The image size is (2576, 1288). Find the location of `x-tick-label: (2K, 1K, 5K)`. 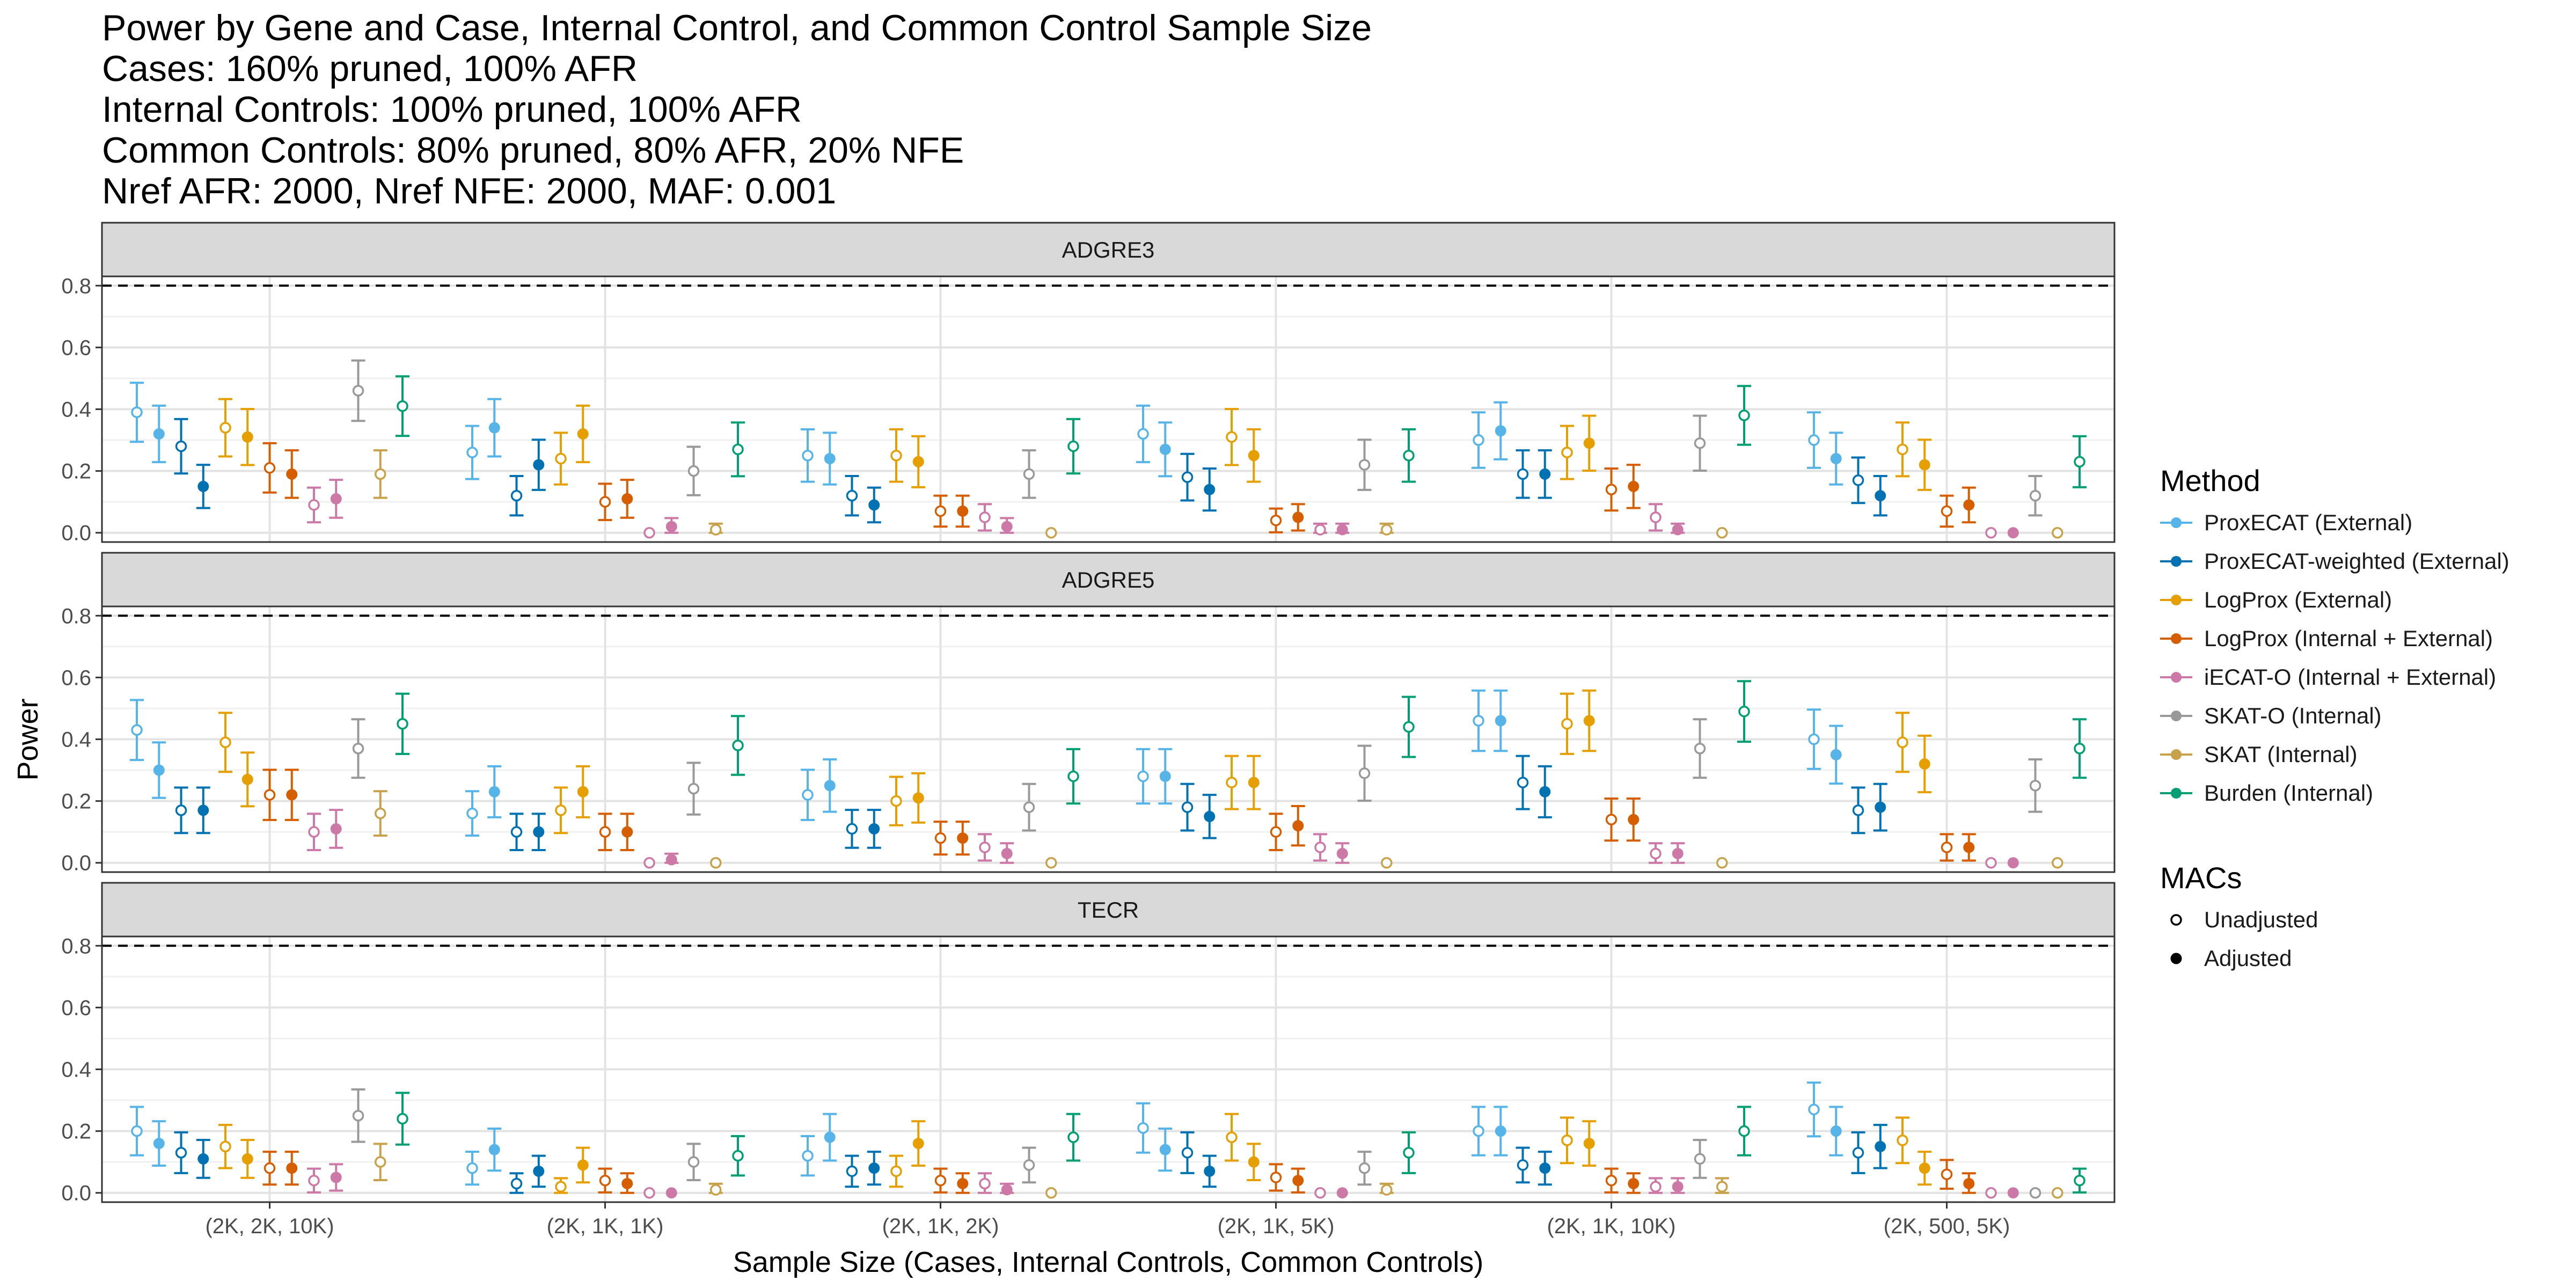

x-tick-label: (2K, 1K, 5K) is located at coordinates (1276, 1226).